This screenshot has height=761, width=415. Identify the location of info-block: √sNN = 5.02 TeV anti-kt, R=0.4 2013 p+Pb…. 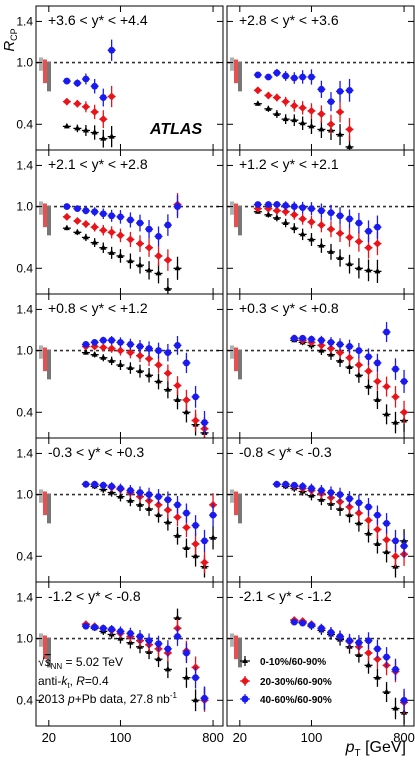
(107, 680).